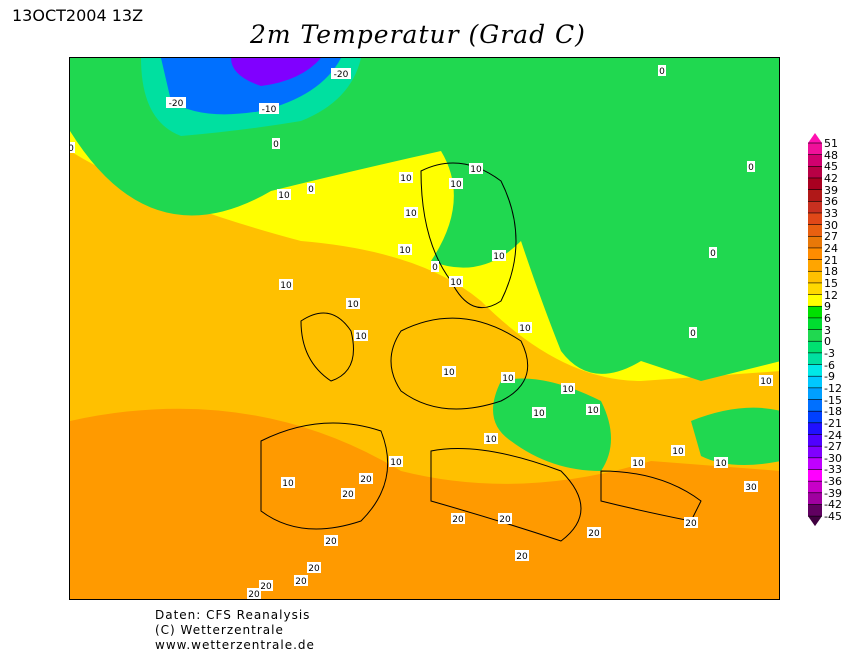 Image resolution: width=850 pixels, height=657 pixels. Describe the element at coordinates (831, 272) in the screenshot. I see `legend-label: 18` at that location.